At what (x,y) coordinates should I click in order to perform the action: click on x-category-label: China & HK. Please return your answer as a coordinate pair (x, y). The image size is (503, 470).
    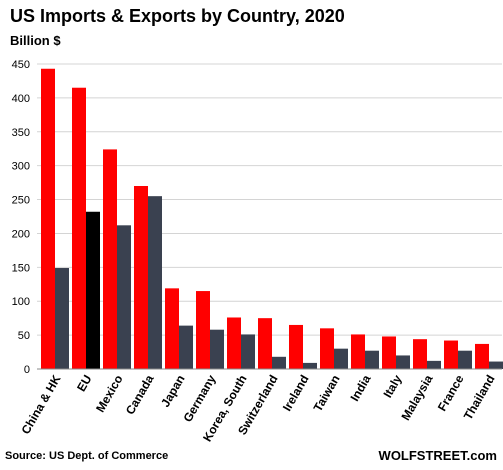
    Looking at the image, I should click on (40, 404).